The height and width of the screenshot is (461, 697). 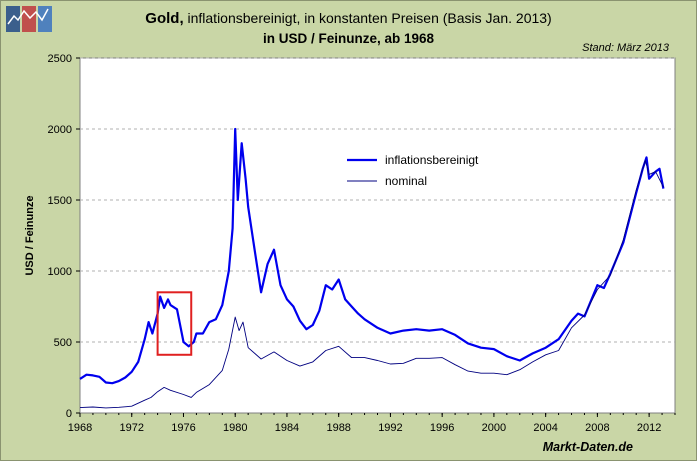 What do you see at coordinates (494, 428) in the screenshot?
I see `x-tick-label: 2000` at bounding box center [494, 428].